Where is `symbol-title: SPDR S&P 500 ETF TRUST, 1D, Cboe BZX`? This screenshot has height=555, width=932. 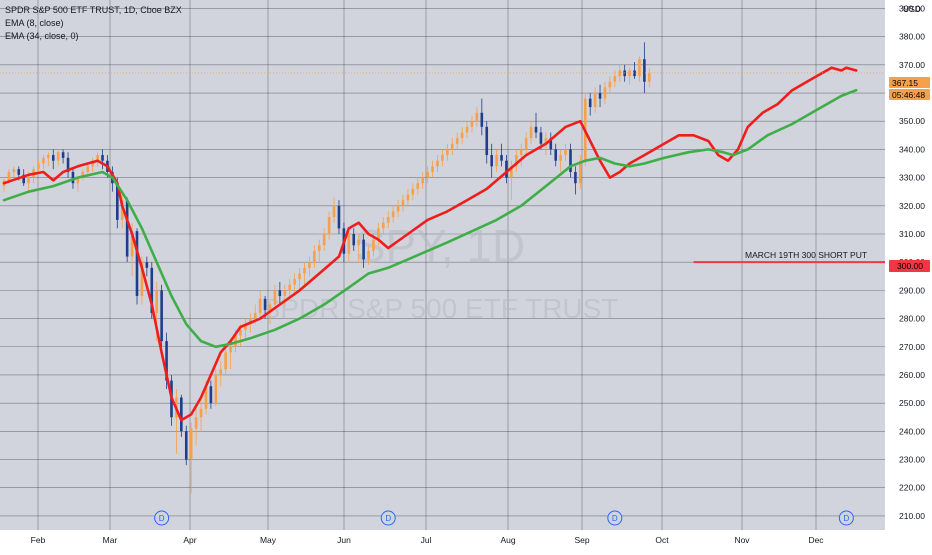
symbol-title: SPDR S&P 500 ETF TRUST, 1D, Cboe BZX is located at coordinates (93, 10).